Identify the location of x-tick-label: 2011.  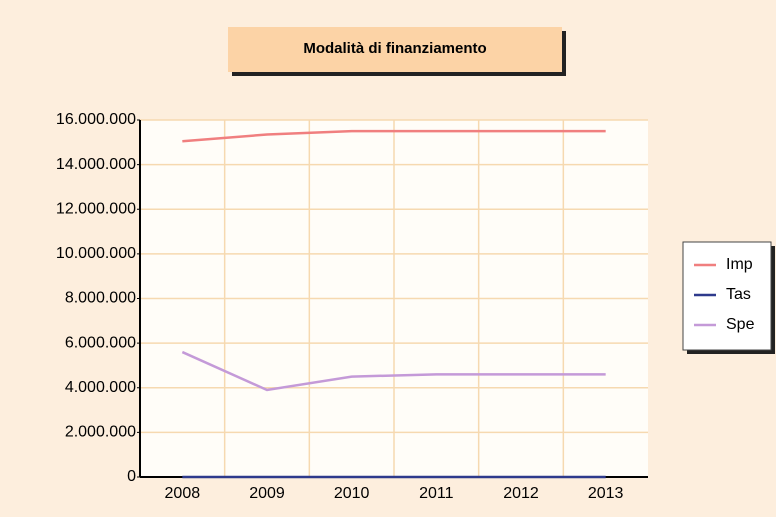
(436, 493).